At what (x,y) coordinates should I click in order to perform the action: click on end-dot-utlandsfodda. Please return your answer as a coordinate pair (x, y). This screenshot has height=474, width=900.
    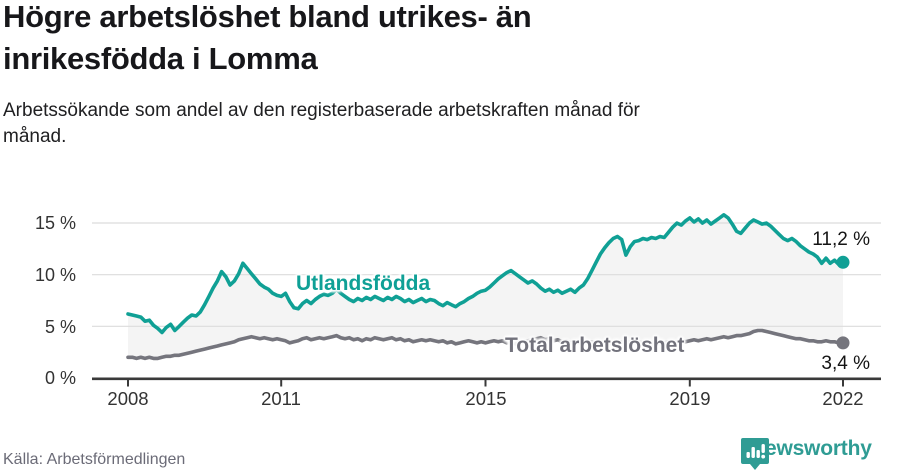
    Looking at the image, I should click on (843, 262).